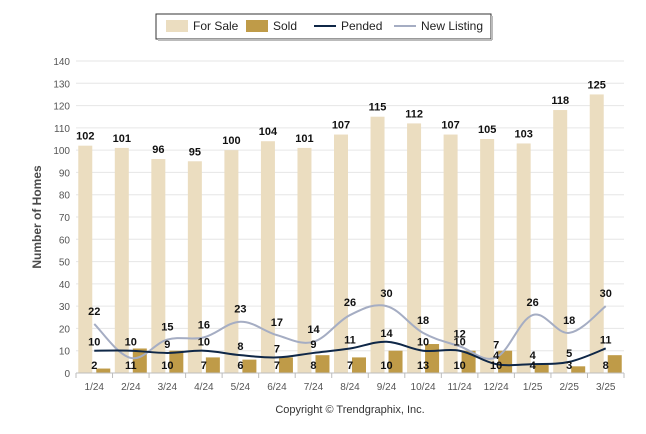 Image resolution: width=646 pixels, height=434 pixels. Describe the element at coordinates (65, 196) in the screenshot. I see `y-tick-label: 80` at that location.